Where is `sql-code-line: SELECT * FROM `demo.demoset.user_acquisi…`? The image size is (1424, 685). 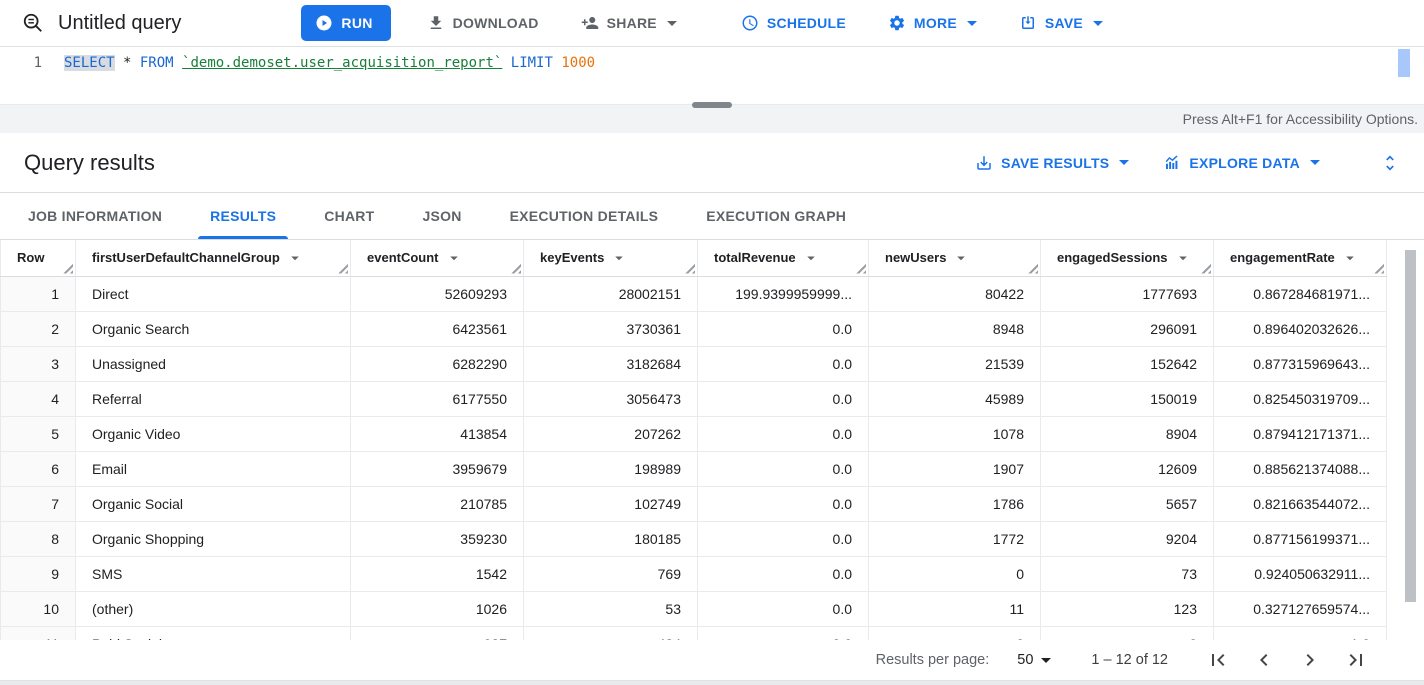 sql-code-line: SELECT * FROM `demo.demoset.user_acquisi… is located at coordinates (325, 75).